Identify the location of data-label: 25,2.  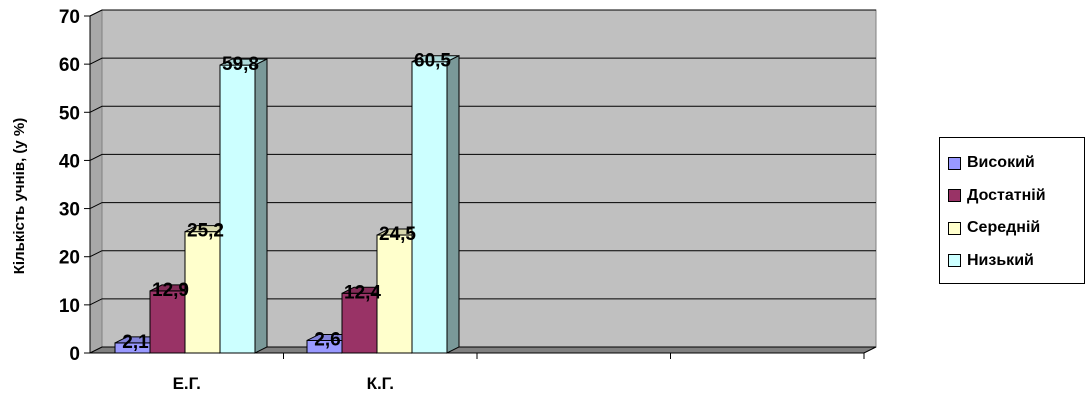
(205, 231).